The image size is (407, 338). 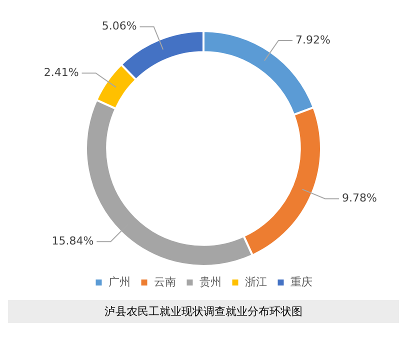 I want to click on data-label: 9.78%, so click(x=359, y=198).